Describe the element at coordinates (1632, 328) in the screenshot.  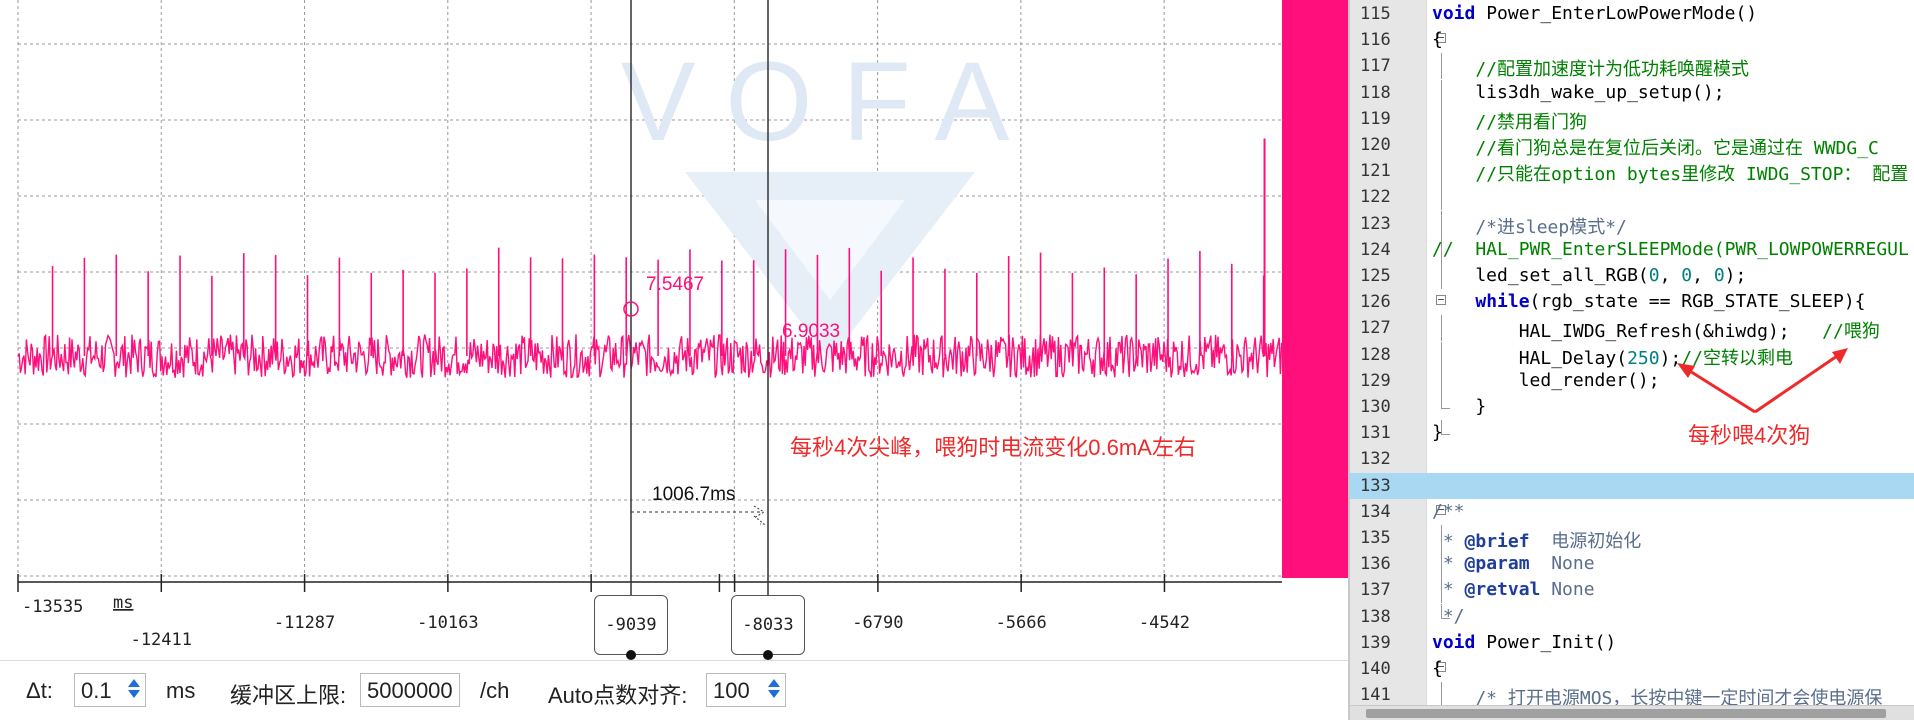
I see `code-line: 127 HAL_IWDG_Refresh(&hiwdg); //喂狗` at that location.